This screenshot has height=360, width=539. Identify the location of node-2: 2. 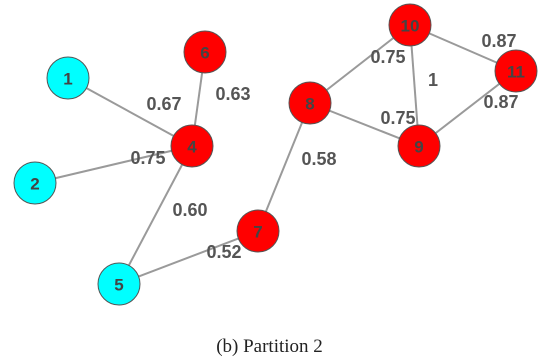
(35, 183).